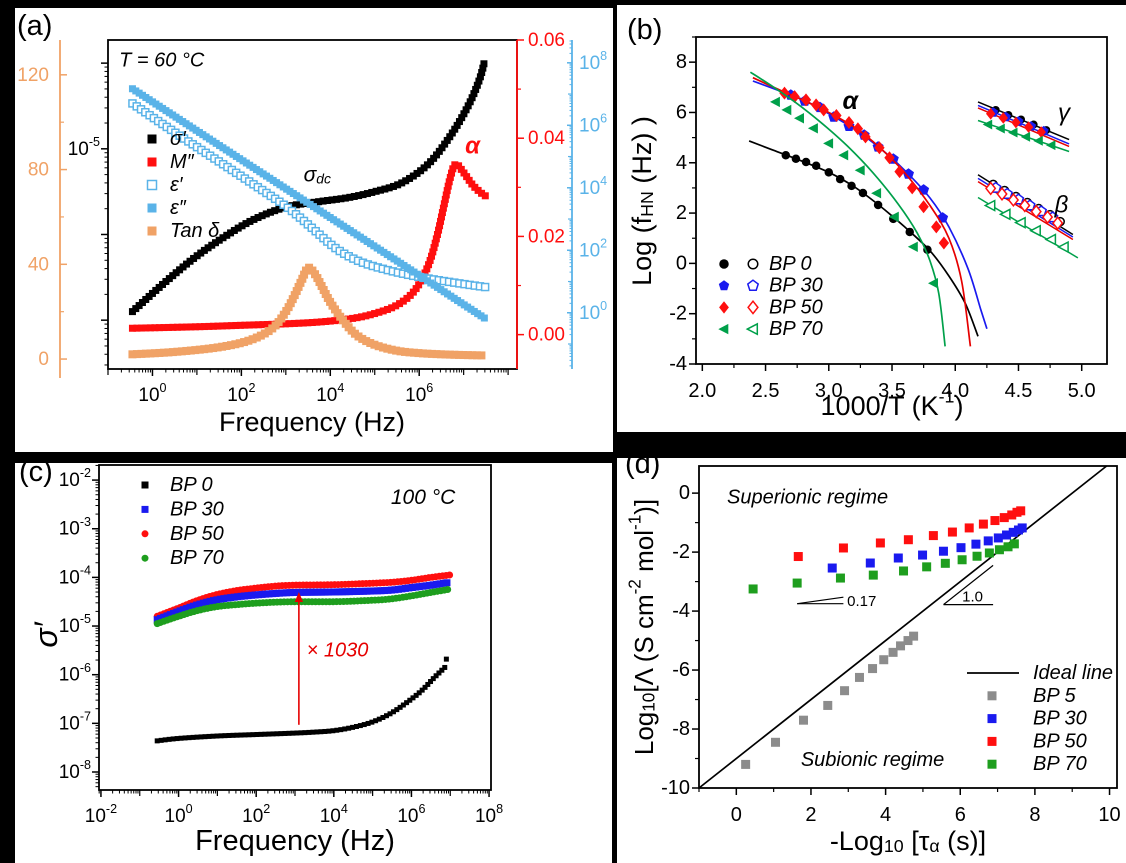 The height and width of the screenshot is (863, 1126). What do you see at coordinates (38, 169) in the screenshot?
I see `y-tick-label: 80` at bounding box center [38, 169].